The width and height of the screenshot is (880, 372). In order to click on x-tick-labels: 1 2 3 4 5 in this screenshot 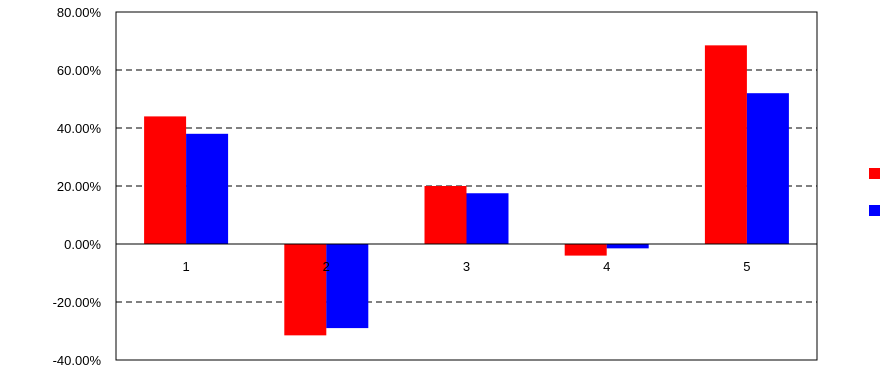, I will do `click(466, 266)`.